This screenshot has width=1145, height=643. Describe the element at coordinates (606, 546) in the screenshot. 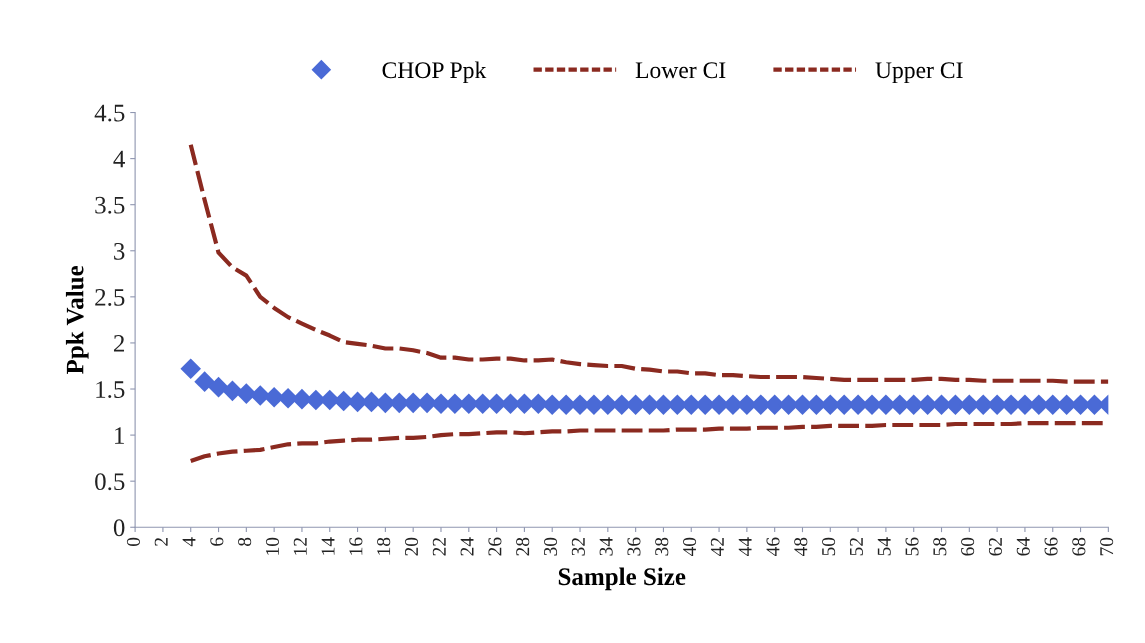

I see `x-tick-label: 34` at that location.